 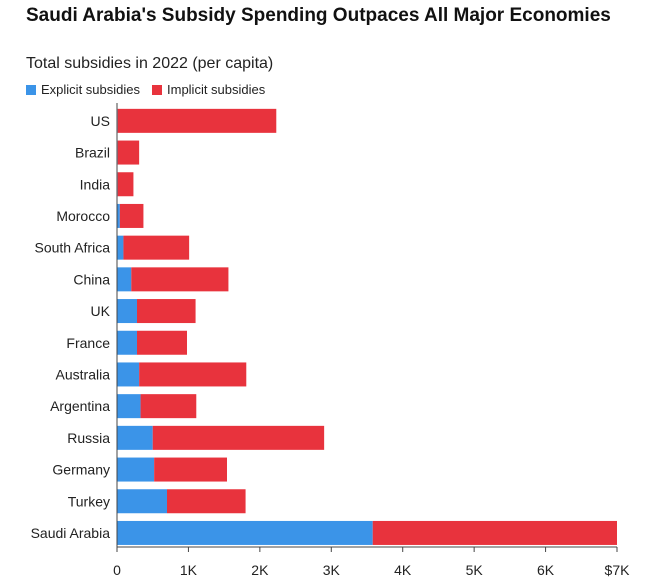 What do you see at coordinates (124, 279) in the screenshot?
I see `bar-explicit-china` at bounding box center [124, 279].